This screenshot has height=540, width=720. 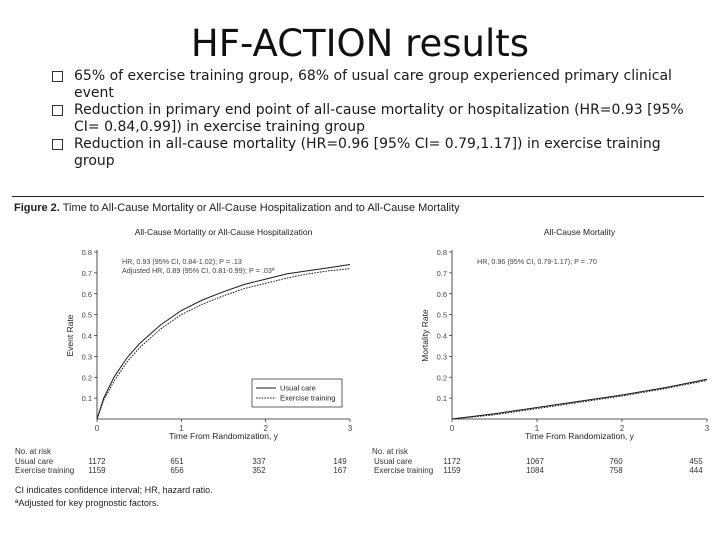 What do you see at coordinates (340, 461) in the screenshot?
I see `risk-row-value: 149` at bounding box center [340, 461].